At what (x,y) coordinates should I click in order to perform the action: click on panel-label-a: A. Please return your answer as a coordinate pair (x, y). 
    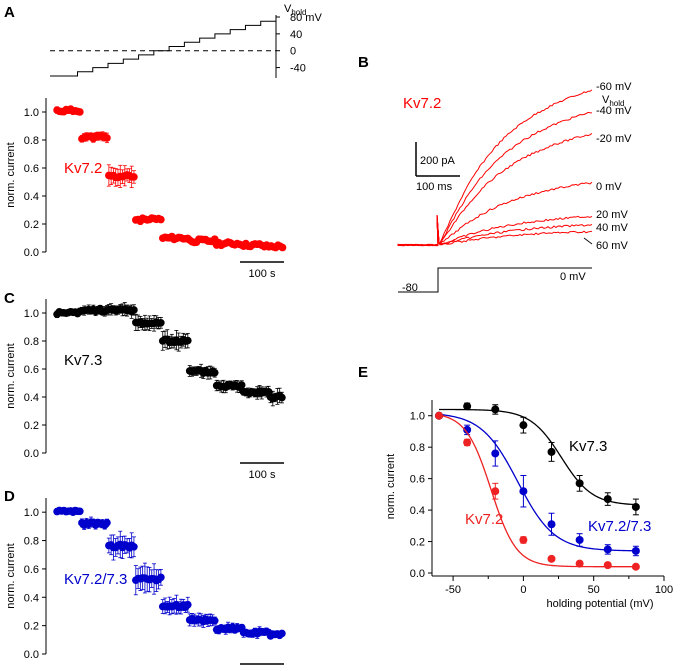
    Looking at the image, I should click on (9, 12).